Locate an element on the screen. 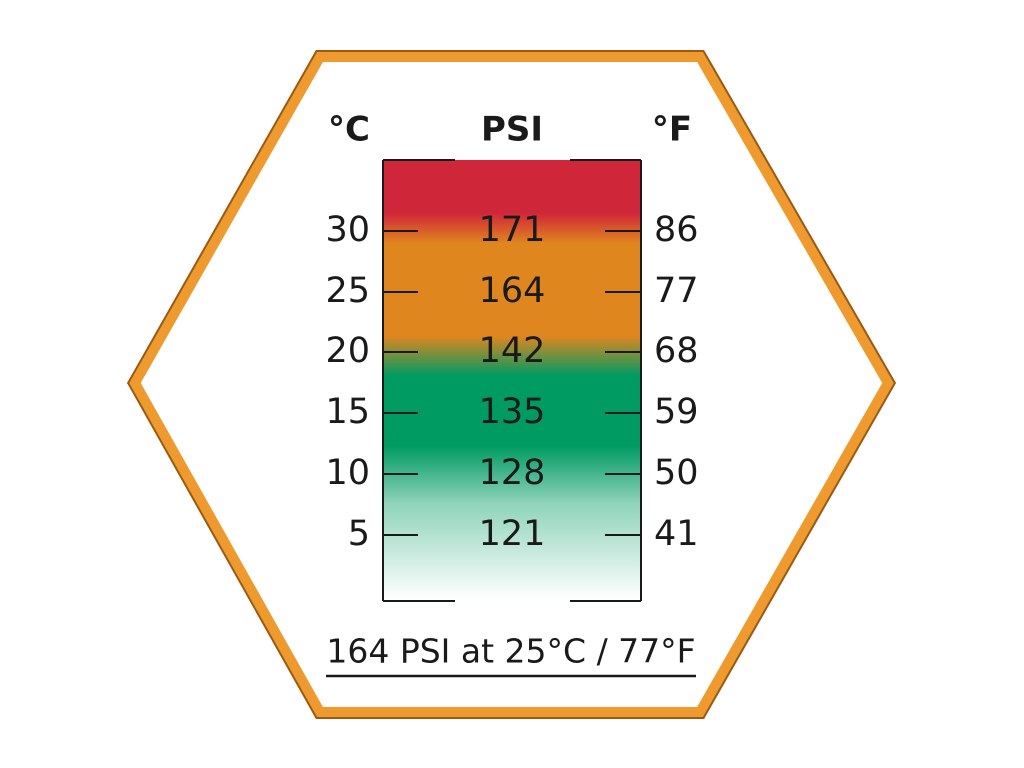 The height and width of the screenshot is (768, 1024). gauge-bar is located at coordinates (512, 380).